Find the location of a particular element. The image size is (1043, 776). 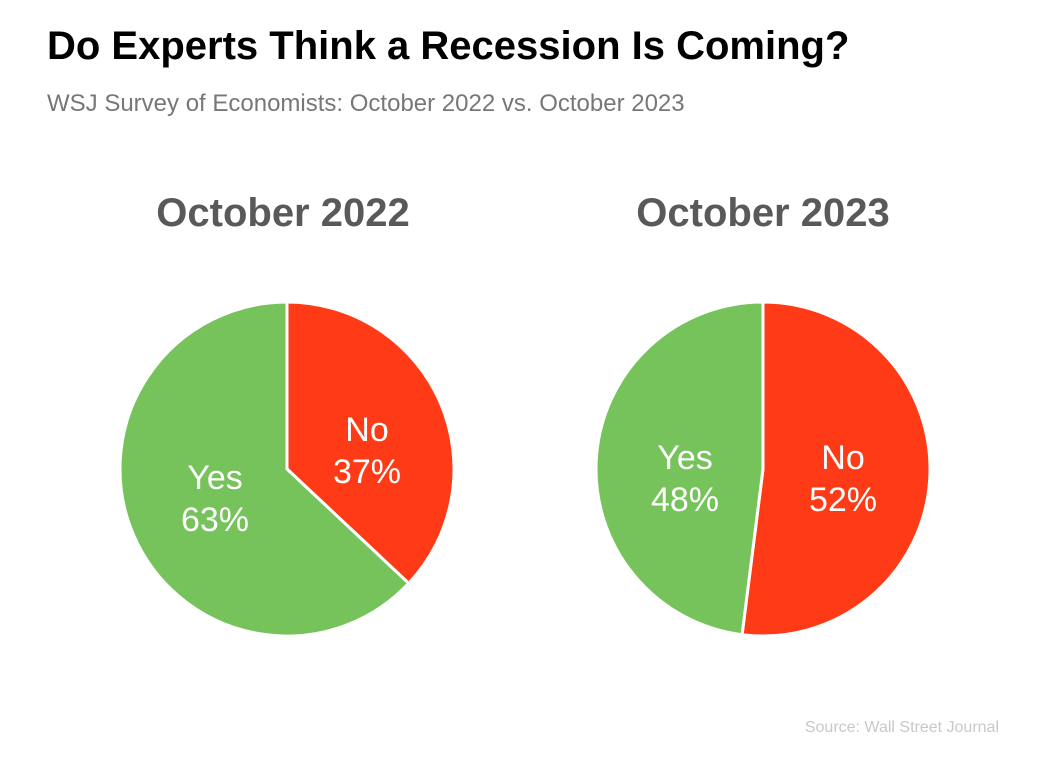

slice-value-yes: 63% is located at coordinates (215, 520).